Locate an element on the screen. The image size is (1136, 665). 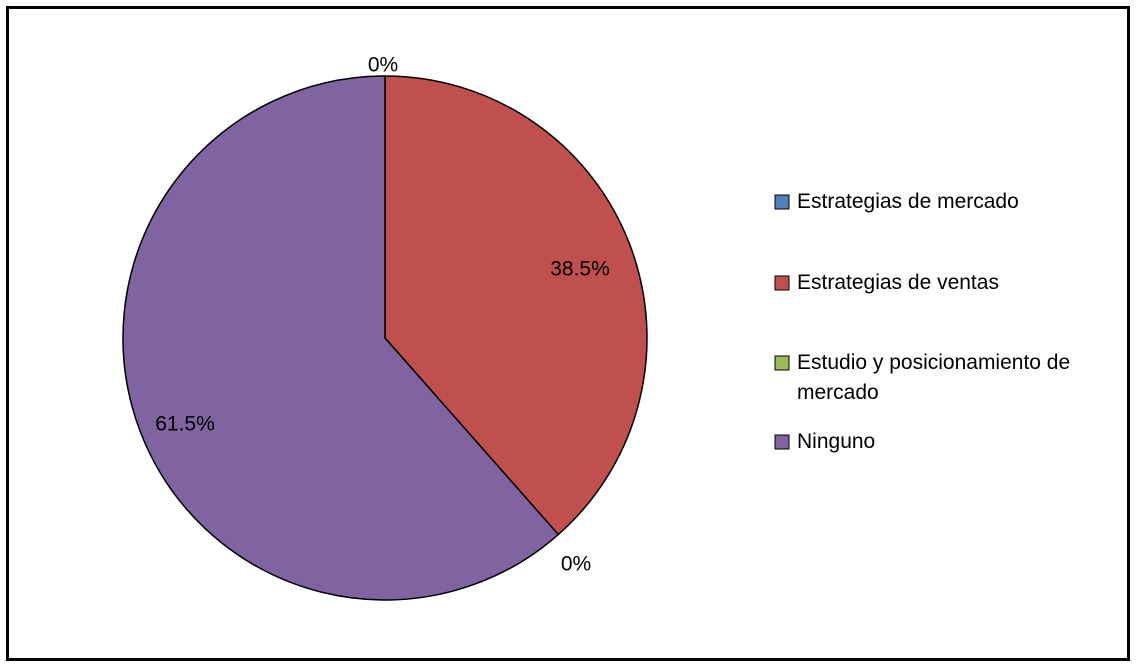
legend-item-estudio-y-posicionamiento-de-mercado: Estudio y posicionamiento de mercado is located at coordinates (922, 377).